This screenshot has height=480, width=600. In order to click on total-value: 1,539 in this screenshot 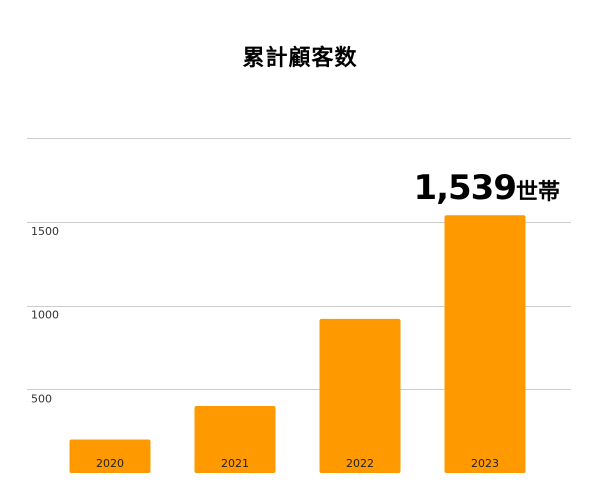, I will do `click(465, 188)`.